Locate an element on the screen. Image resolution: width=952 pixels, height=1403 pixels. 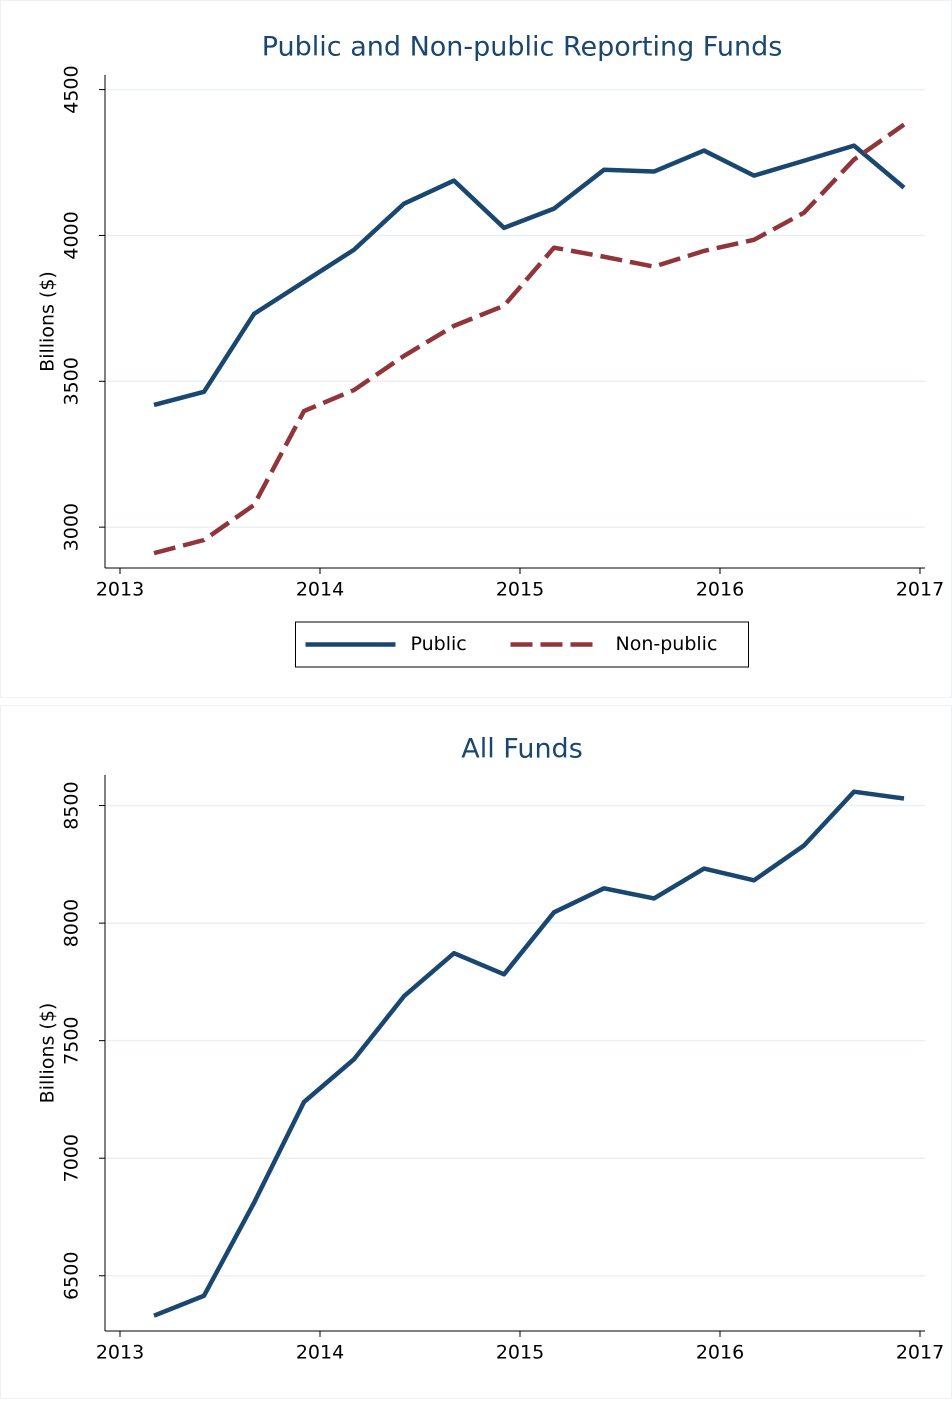
y-tick-label: 7500 is located at coordinates (72, 1040).